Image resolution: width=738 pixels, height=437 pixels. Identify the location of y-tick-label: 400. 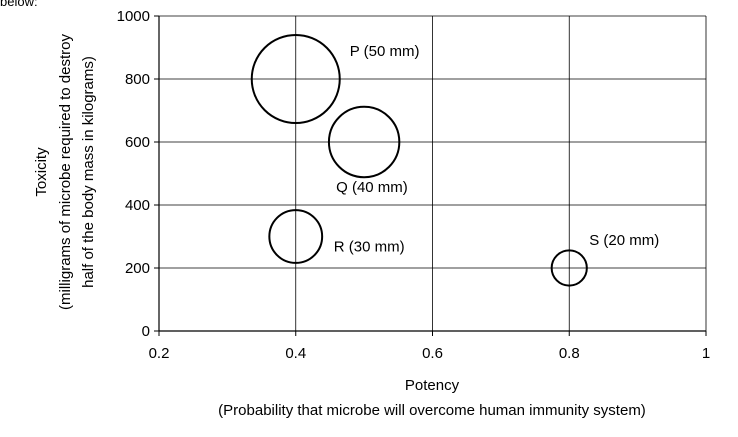
(137, 205).